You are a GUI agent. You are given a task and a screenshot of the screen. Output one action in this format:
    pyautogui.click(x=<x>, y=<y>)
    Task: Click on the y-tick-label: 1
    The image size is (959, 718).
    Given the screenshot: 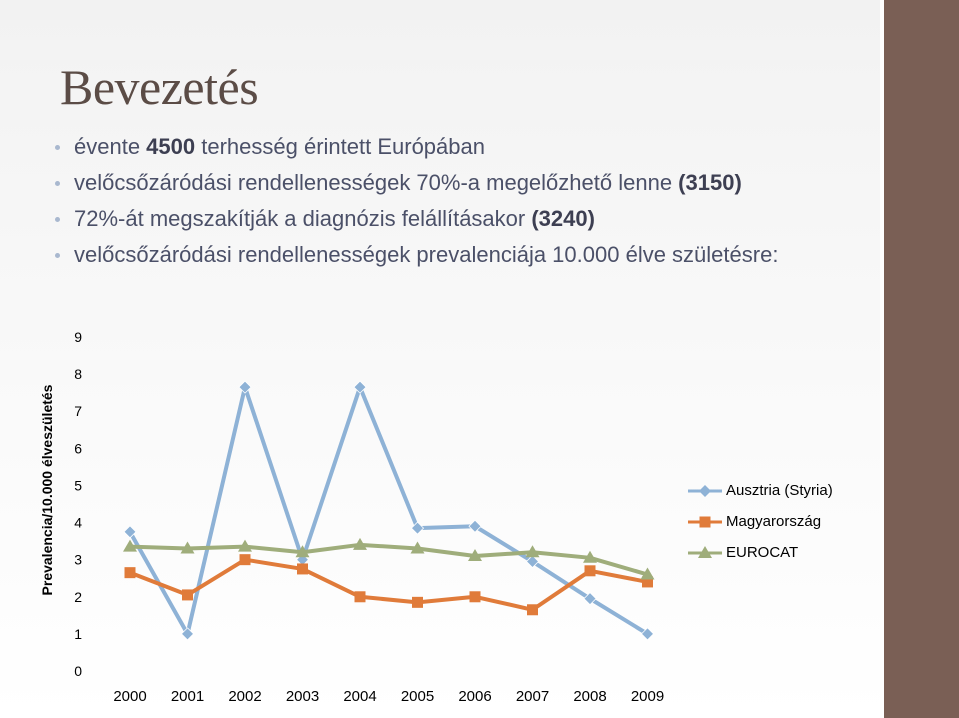 What is the action you would take?
    pyautogui.click(x=78, y=634)
    